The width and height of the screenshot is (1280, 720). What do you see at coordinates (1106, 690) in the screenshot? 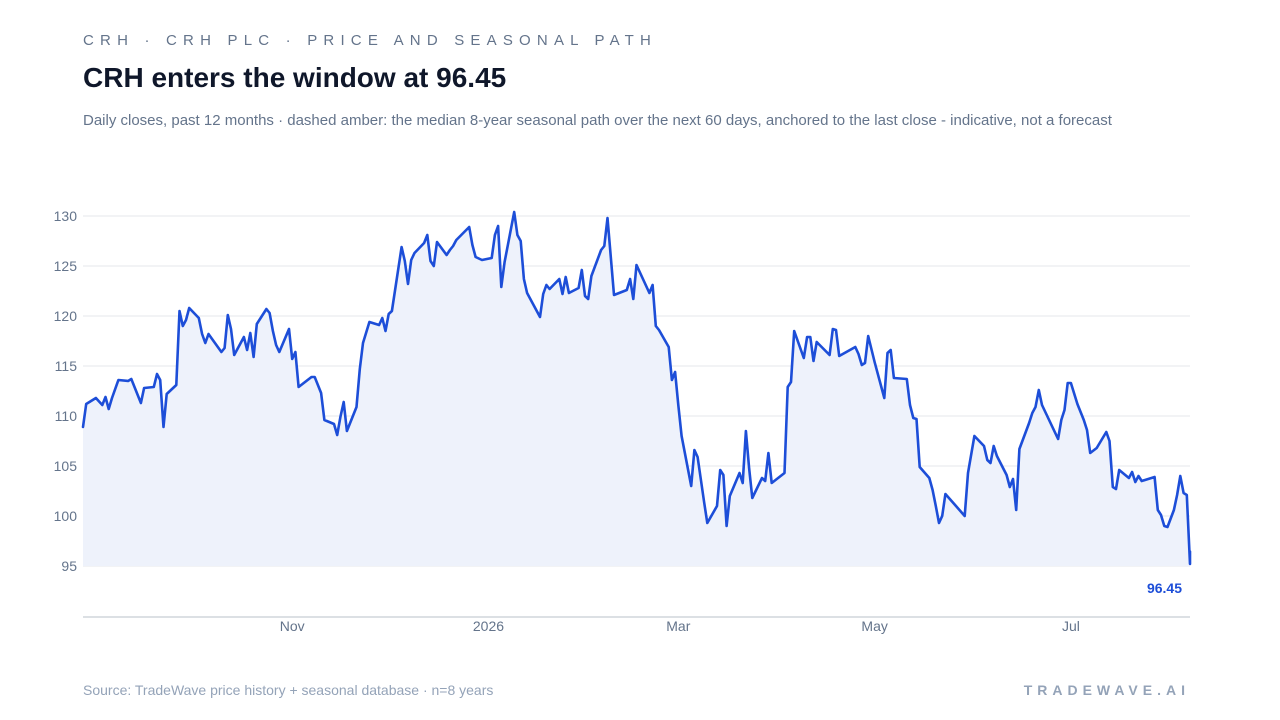
I see `brand-logo: TRADEWAVE.AI` at bounding box center [1106, 690].